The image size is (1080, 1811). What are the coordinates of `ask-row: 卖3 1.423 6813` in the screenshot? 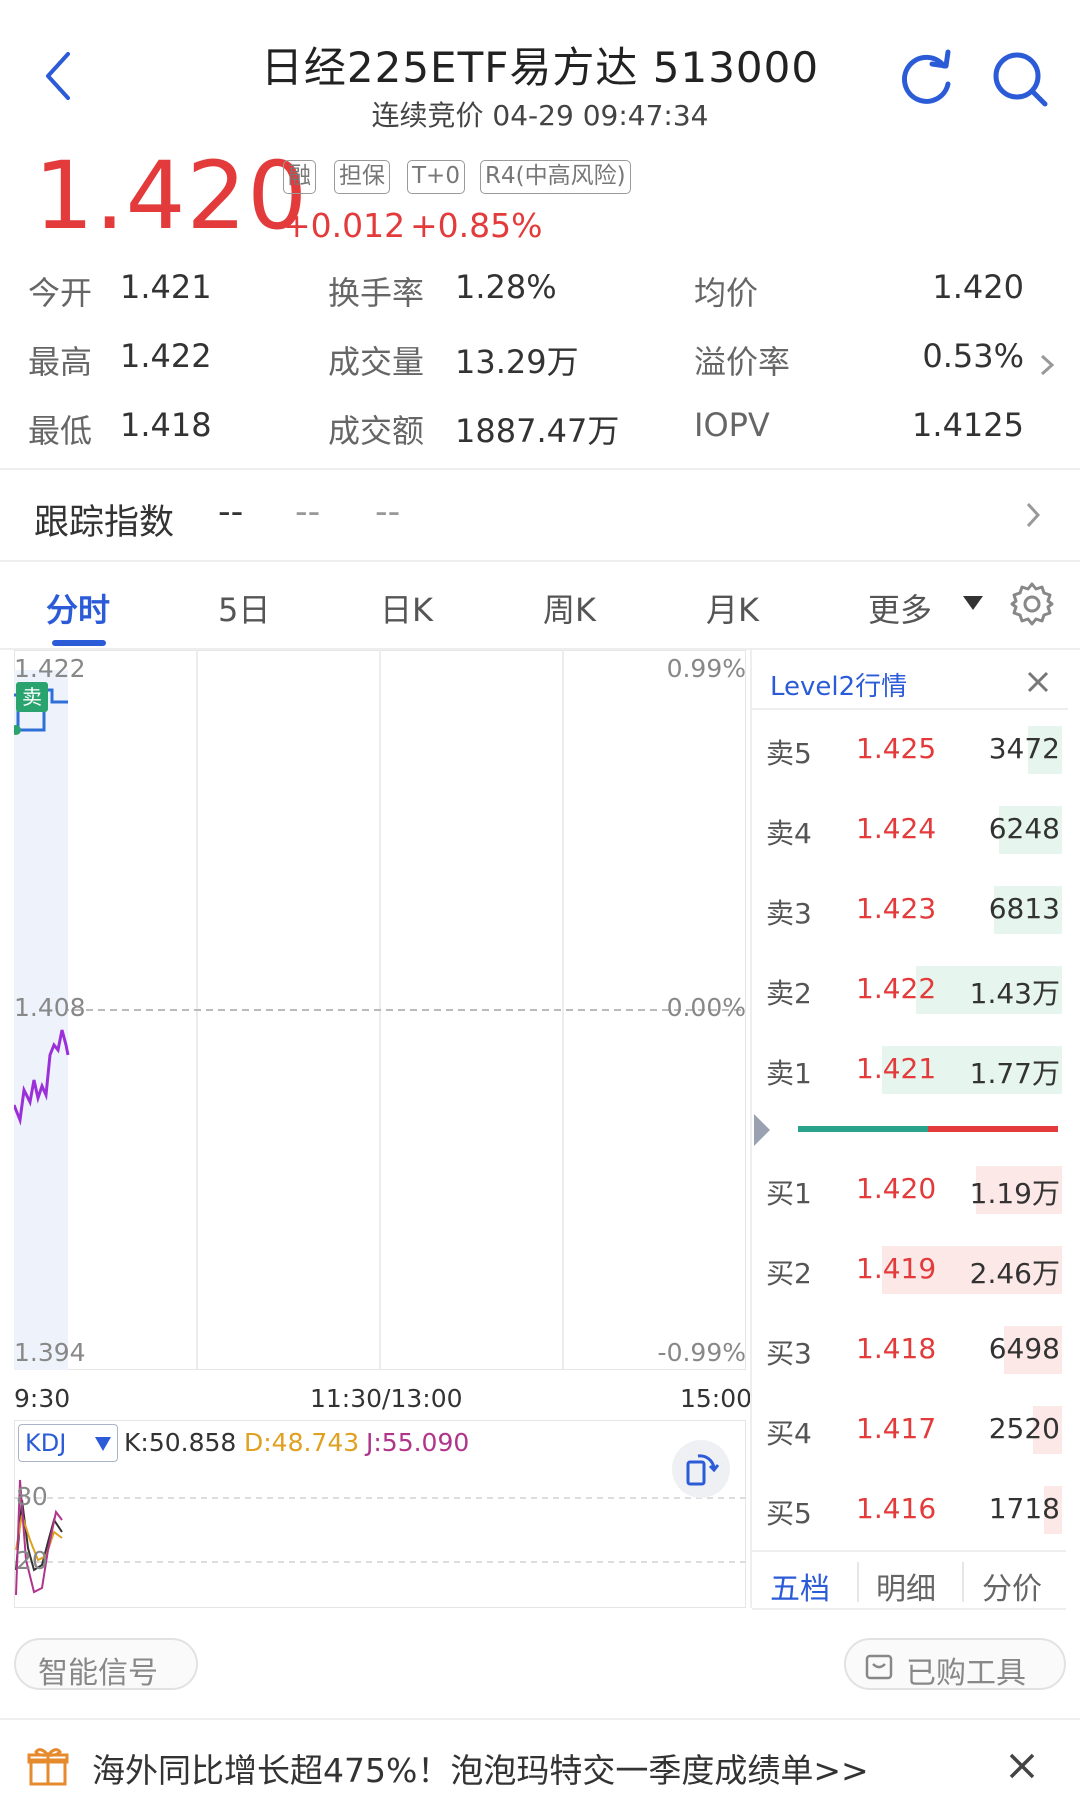 It's located at (910, 910).